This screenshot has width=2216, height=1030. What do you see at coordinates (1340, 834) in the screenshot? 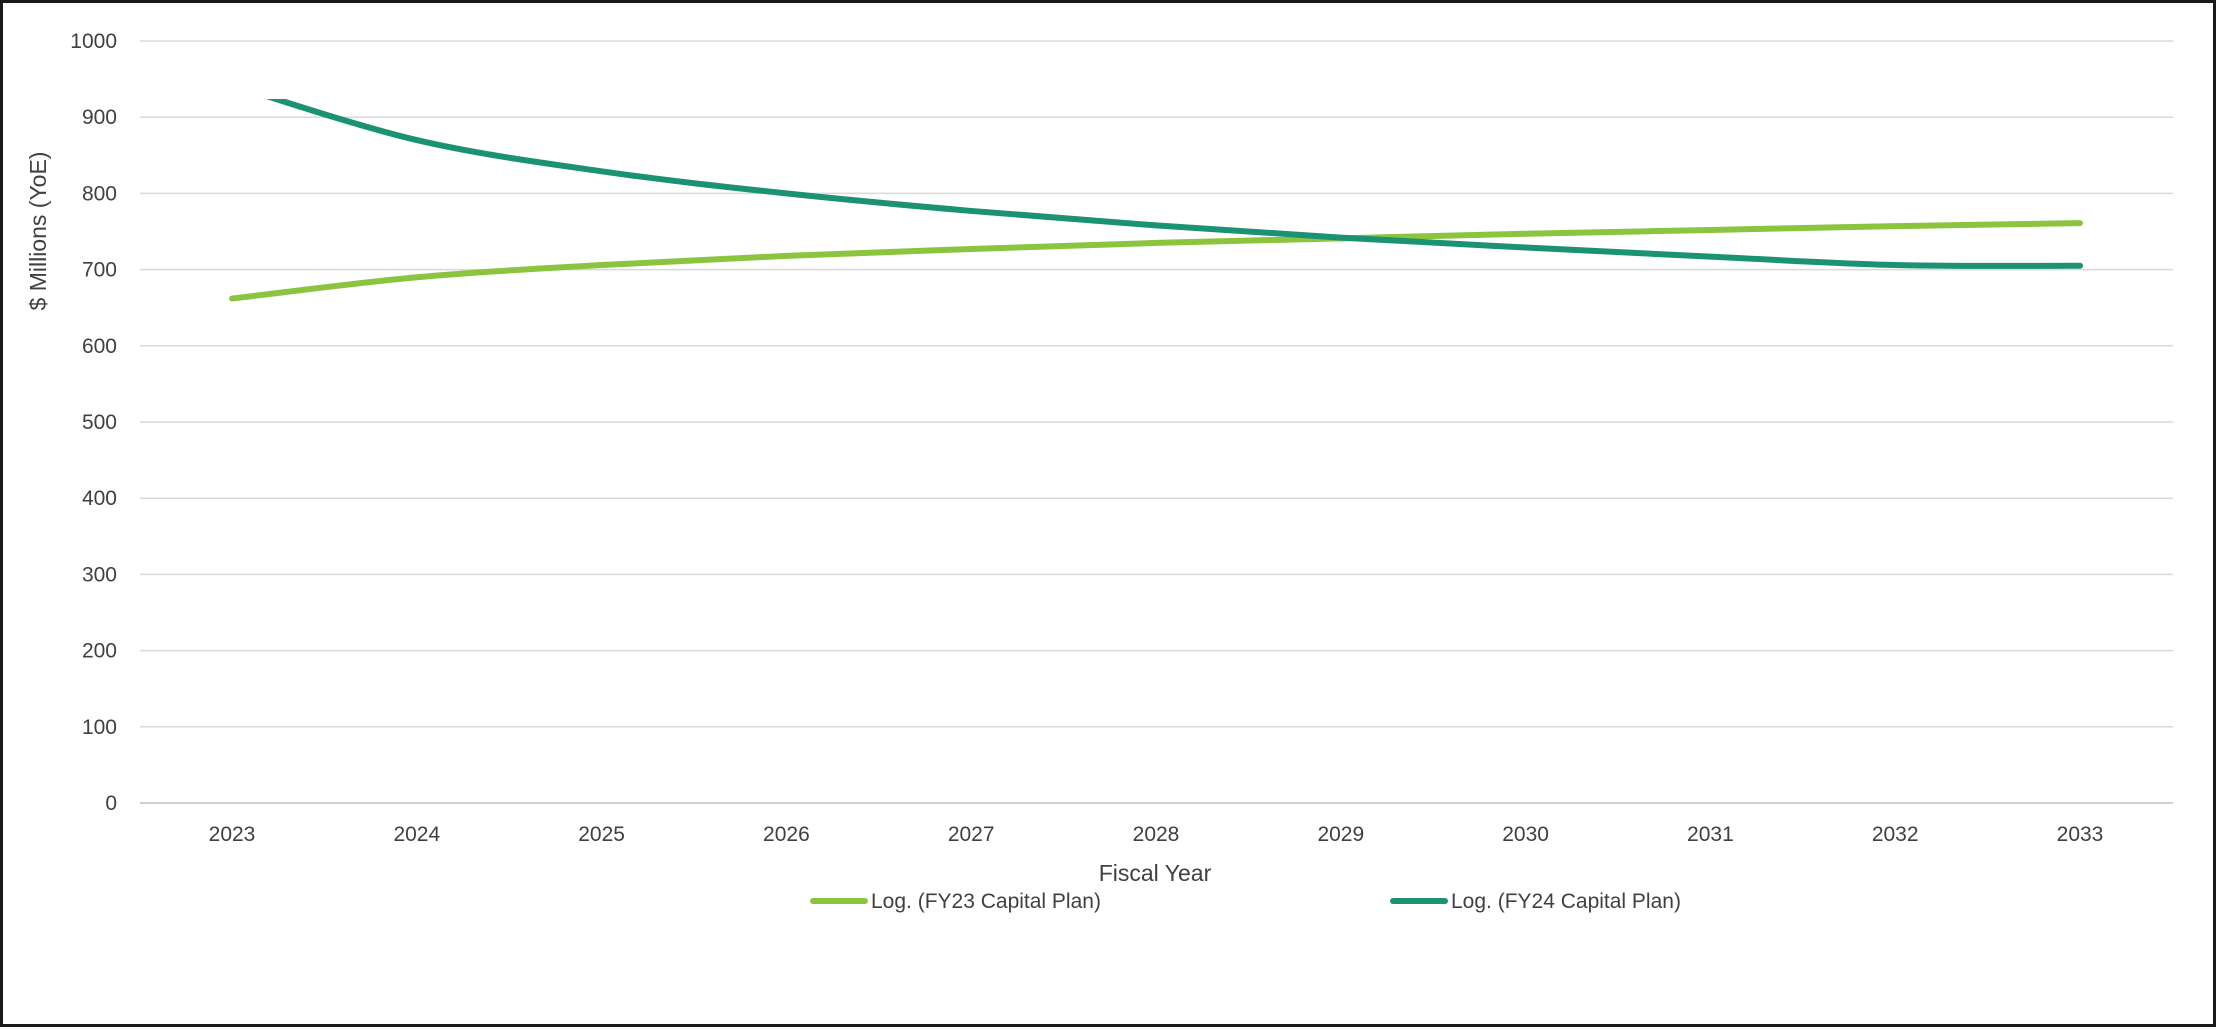
I see `x-tick-label: 2029` at bounding box center [1340, 834].